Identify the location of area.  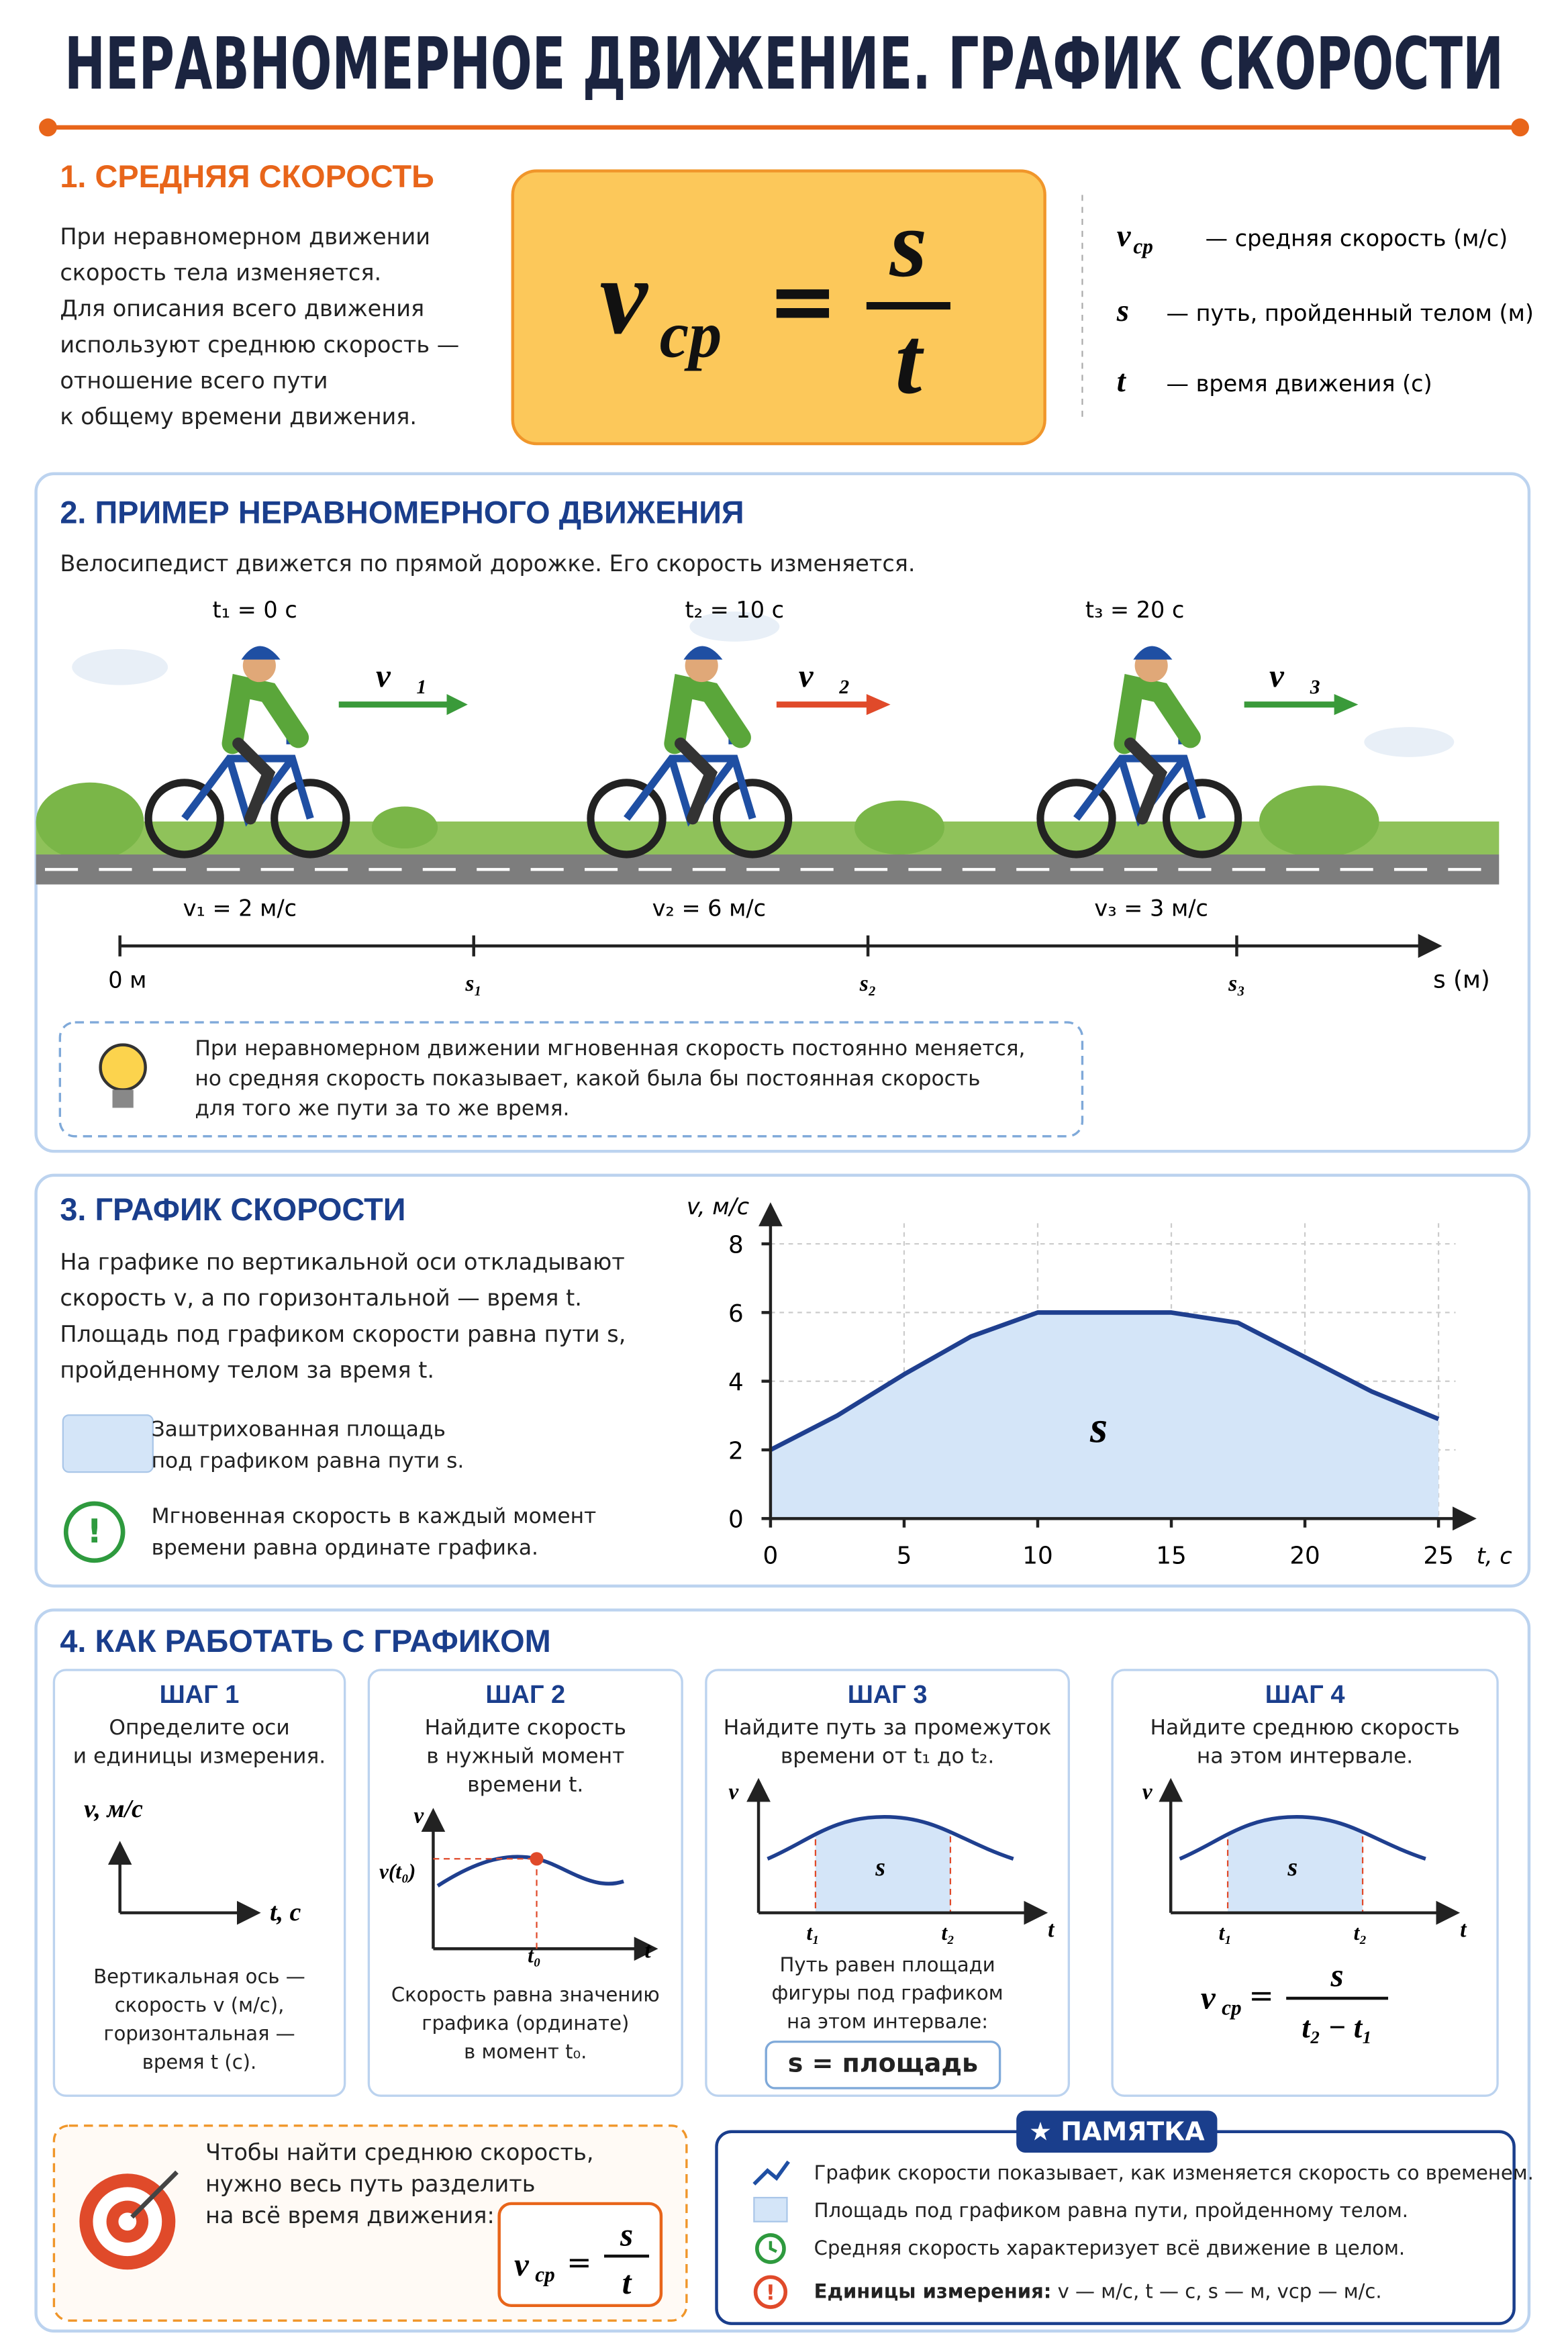
(1104, 1416).